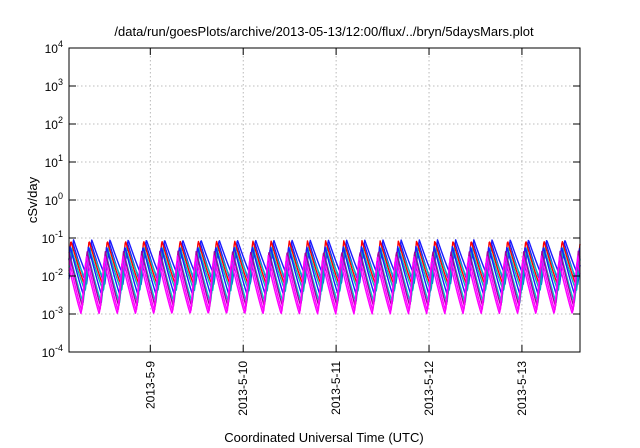 This screenshot has height=448, width=640. What do you see at coordinates (54, 85) in the screenshot?
I see `y-tick-label: 10³` at bounding box center [54, 85].